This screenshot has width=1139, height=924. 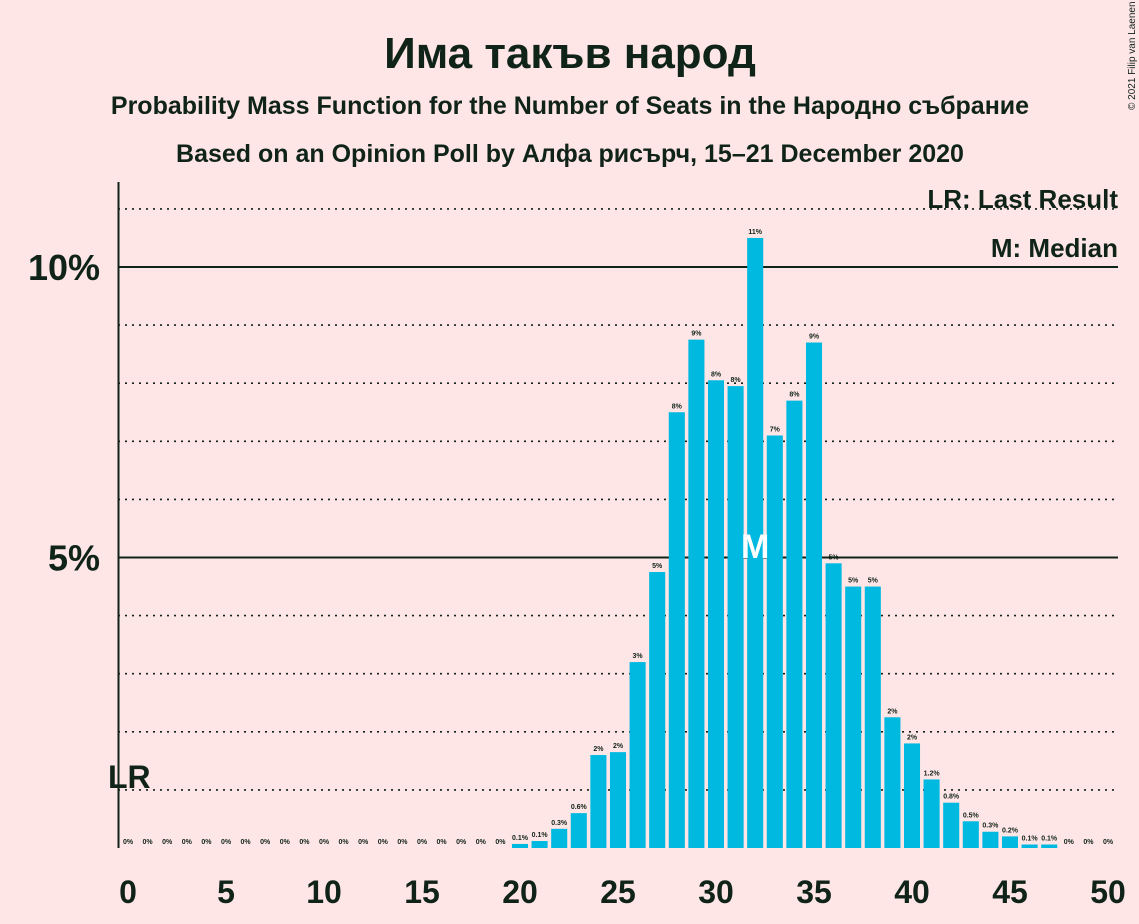 What do you see at coordinates (246, 842) in the screenshot?
I see `bar-label-seat-6: 0%` at bounding box center [246, 842].